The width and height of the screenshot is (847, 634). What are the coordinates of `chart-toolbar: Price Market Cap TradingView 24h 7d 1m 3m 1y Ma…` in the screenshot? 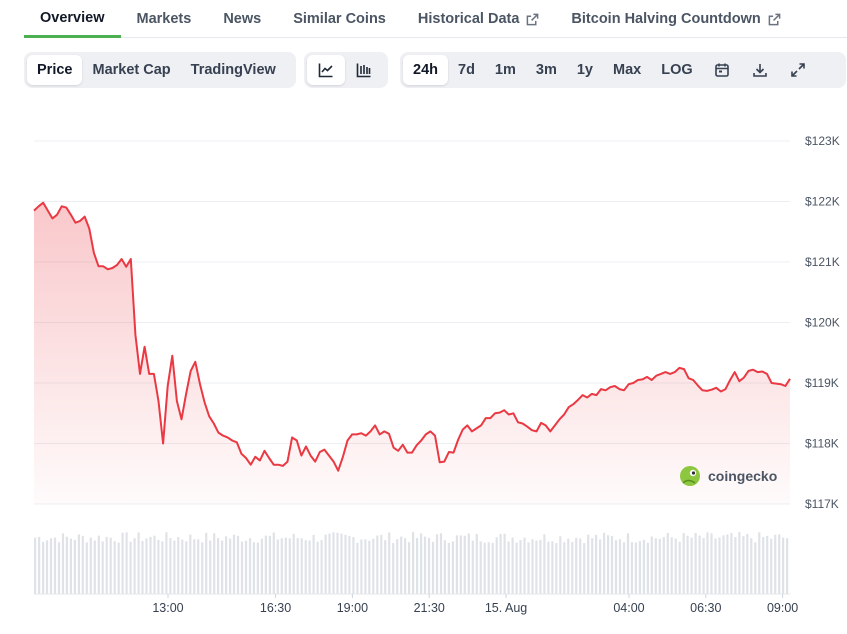 It's located at (435, 70).